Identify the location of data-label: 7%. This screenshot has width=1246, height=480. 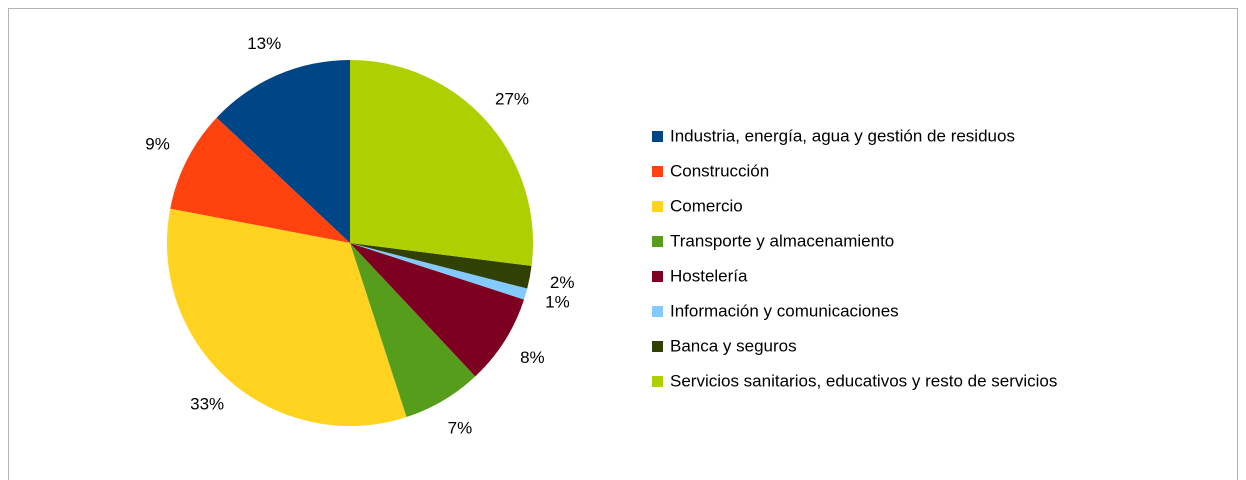
(460, 427).